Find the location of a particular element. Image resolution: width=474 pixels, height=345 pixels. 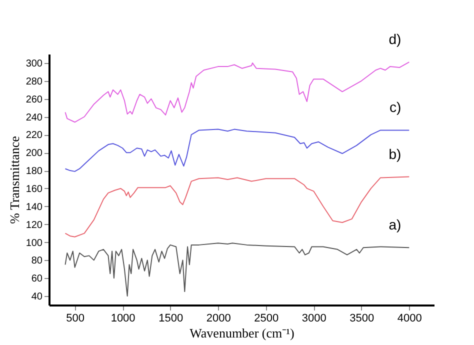

series-label: b) is located at coordinates (395, 154).